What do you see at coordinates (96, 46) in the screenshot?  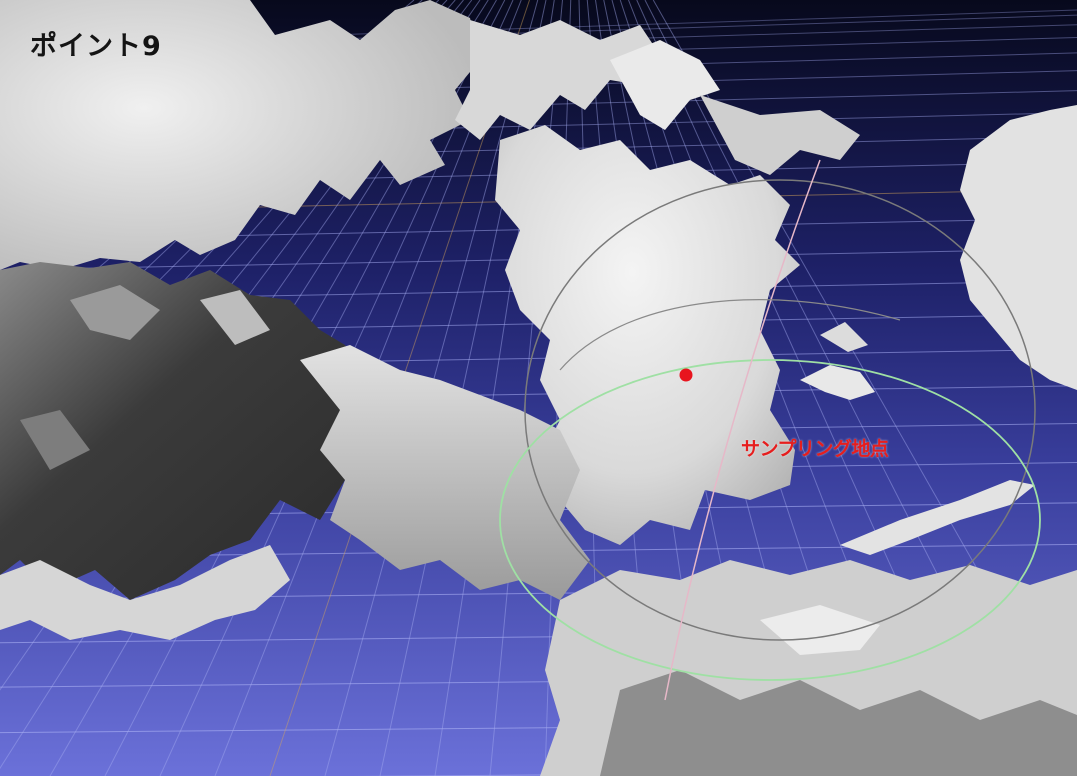 I see `point-title: ポイント9` at bounding box center [96, 46].